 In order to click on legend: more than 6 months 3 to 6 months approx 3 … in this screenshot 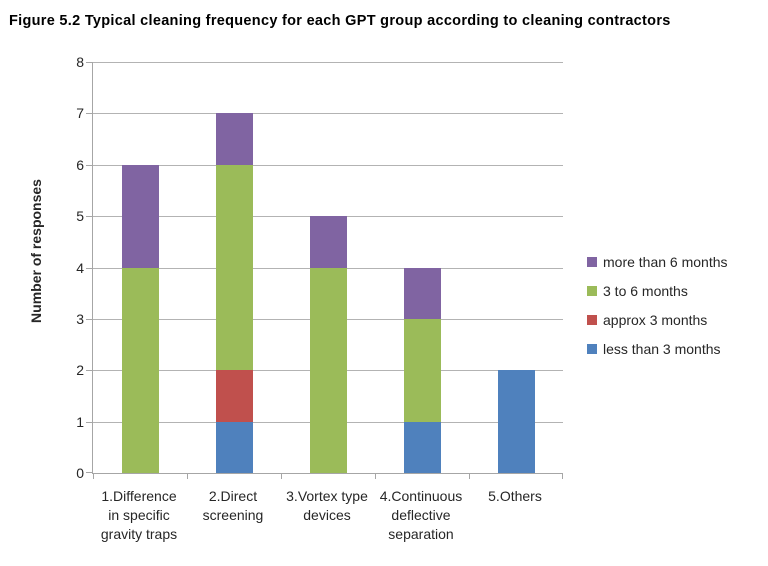, I will do `click(657, 310)`.